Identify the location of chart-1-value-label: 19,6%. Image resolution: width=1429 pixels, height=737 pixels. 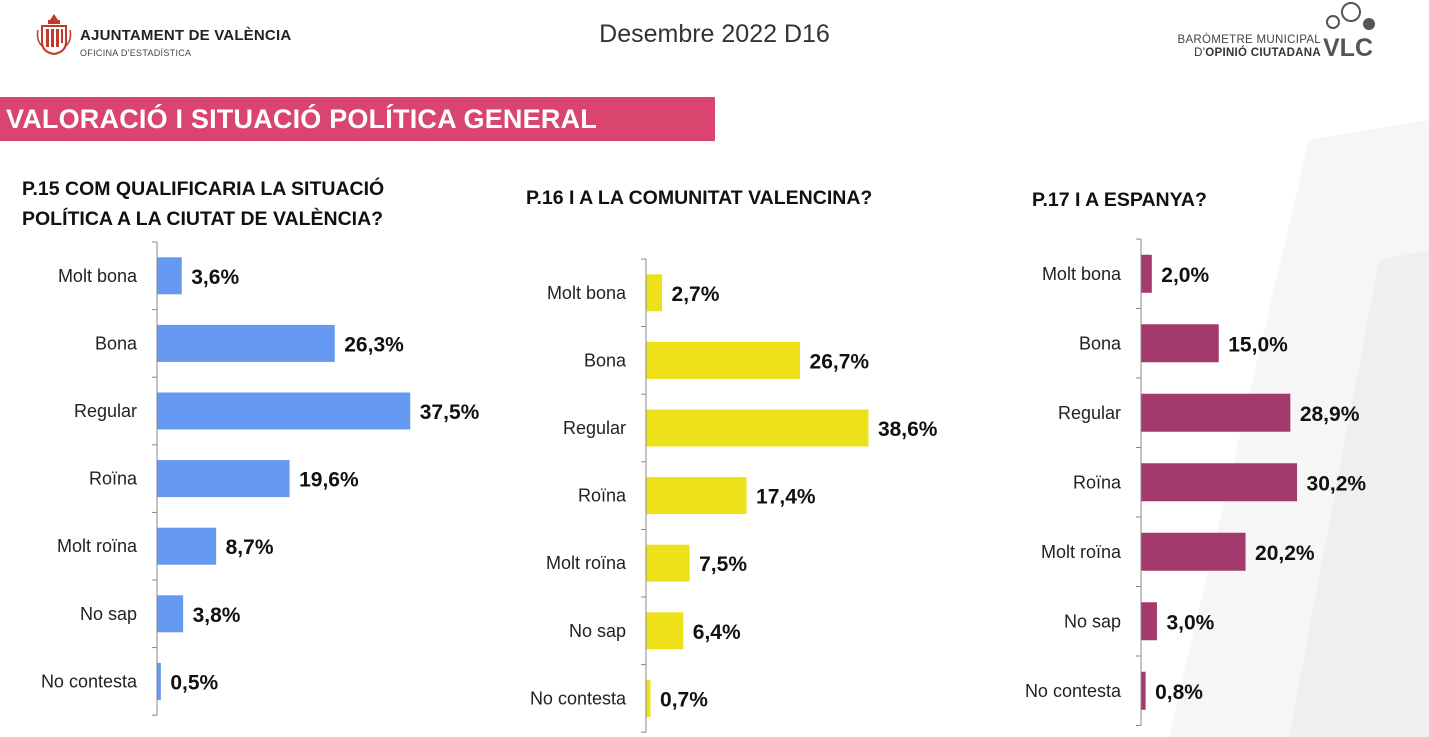
(329, 480).